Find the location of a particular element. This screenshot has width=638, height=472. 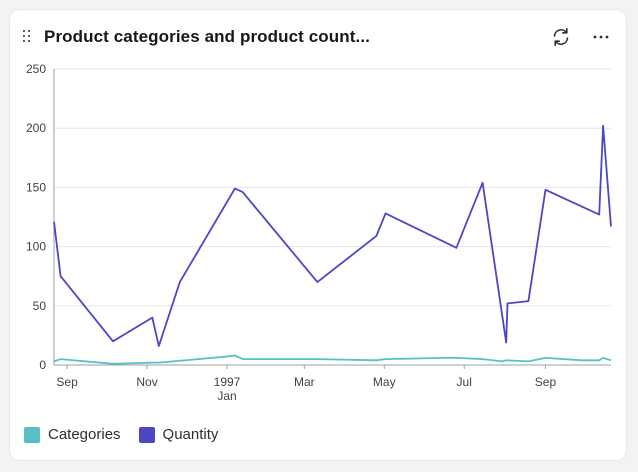

y-tick-label: 250 is located at coordinates (36, 69).